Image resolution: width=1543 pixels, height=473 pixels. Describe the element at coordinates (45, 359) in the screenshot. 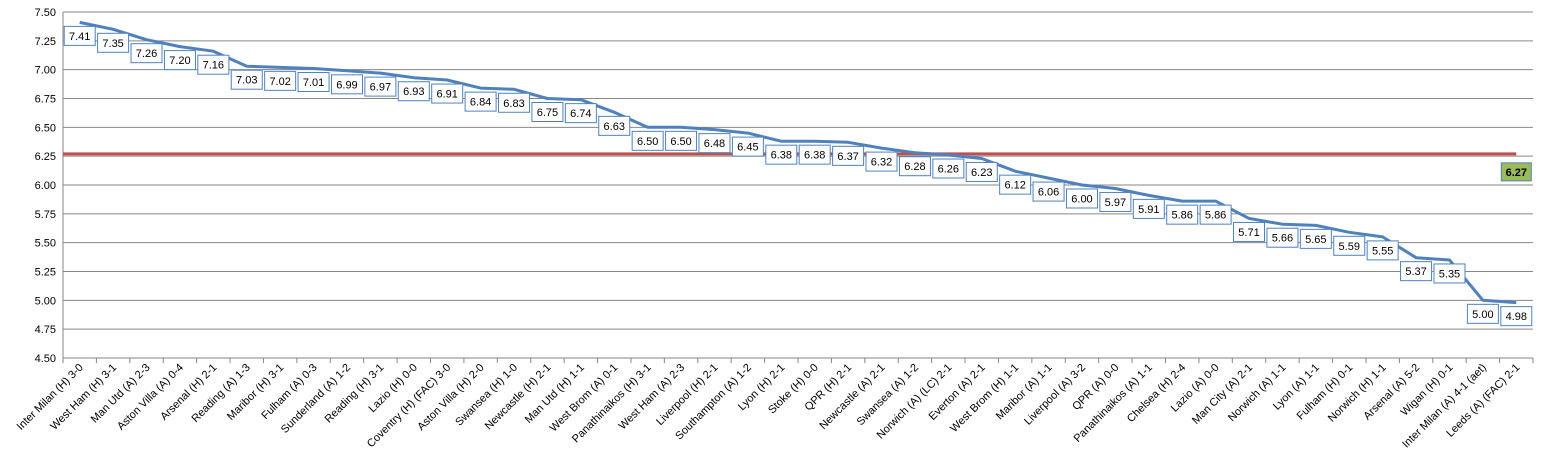

I see `y-tick-label: 4.50` at that location.